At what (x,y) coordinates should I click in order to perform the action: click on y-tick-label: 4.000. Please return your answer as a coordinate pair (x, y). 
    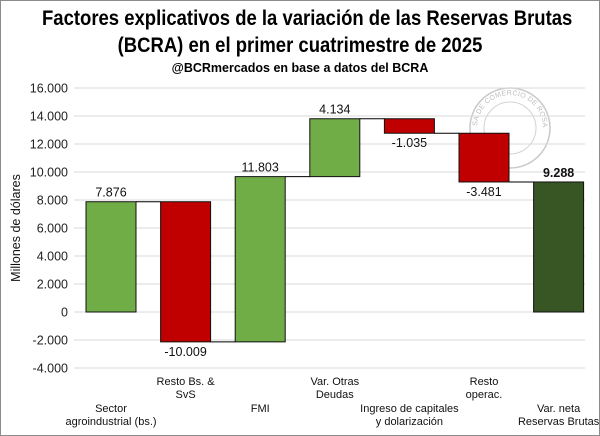
    Looking at the image, I should click on (52, 257).